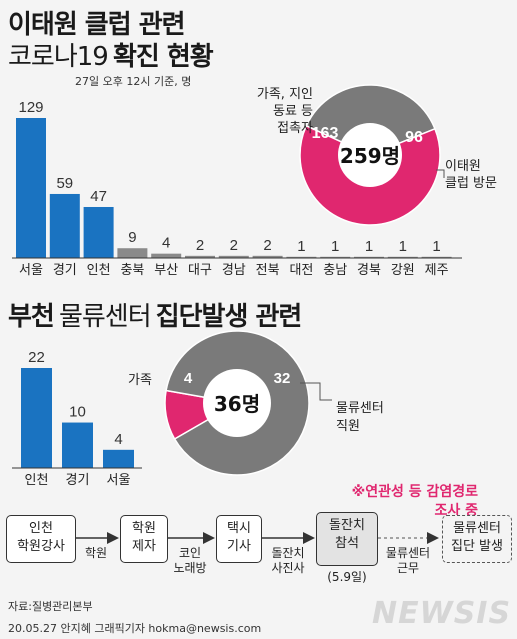 This screenshot has width=517, height=639. Describe the element at coordinates (440, 173) in the screenshot. I see `pie1-leader-right` at that location.